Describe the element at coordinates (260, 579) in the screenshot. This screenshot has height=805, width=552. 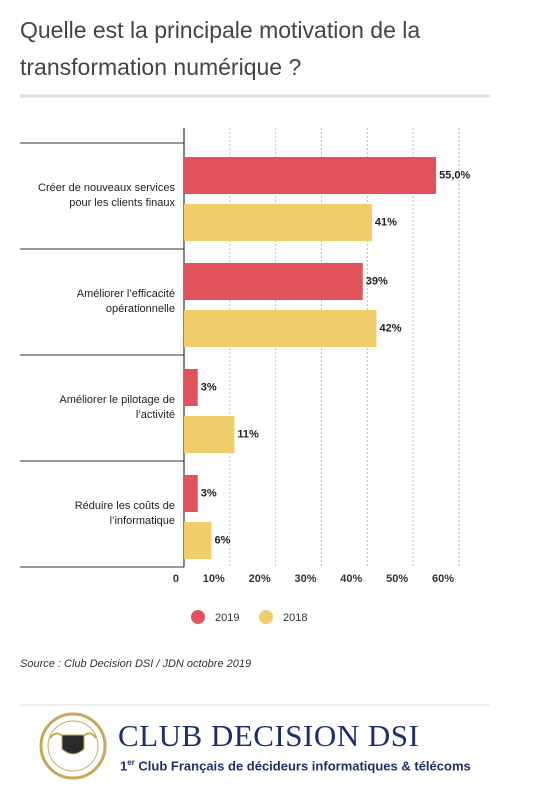
I see `x-tick-label: 20%` at that location.